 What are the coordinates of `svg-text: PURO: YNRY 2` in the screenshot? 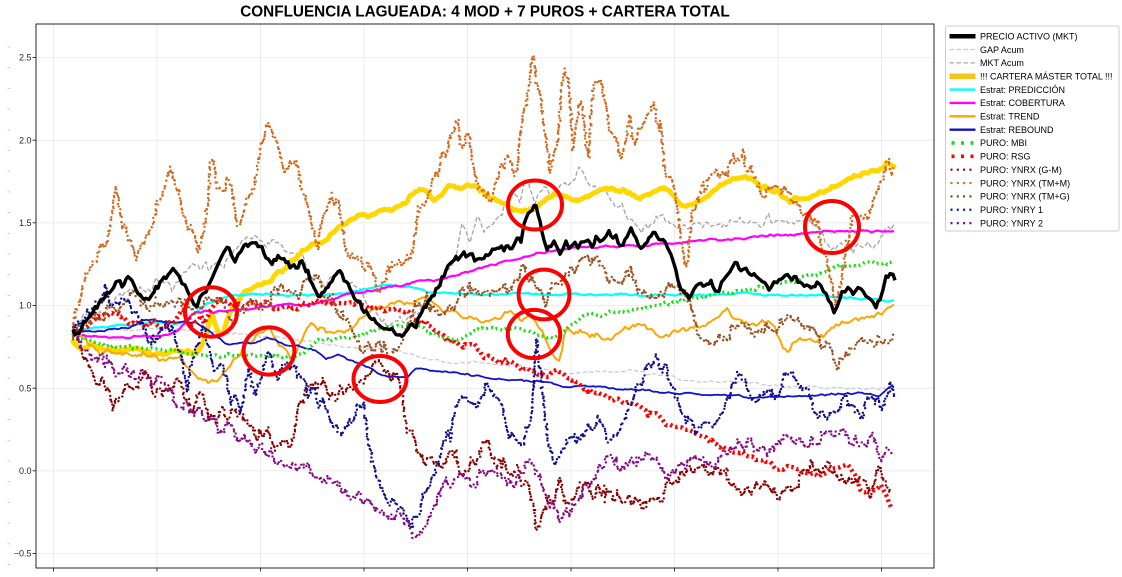 It's located at (1011, 223).